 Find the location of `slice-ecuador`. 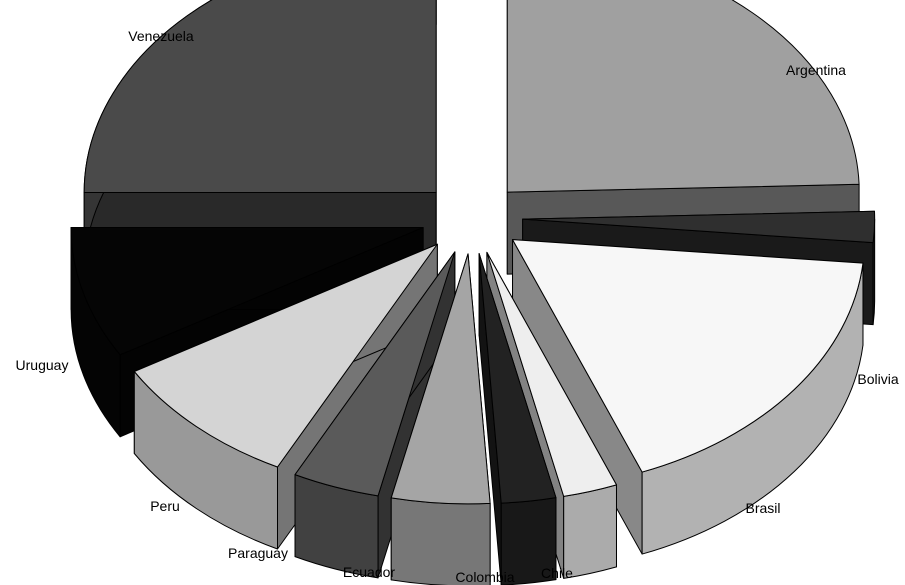

slice-ecuador is located at coordinates (440, 379).